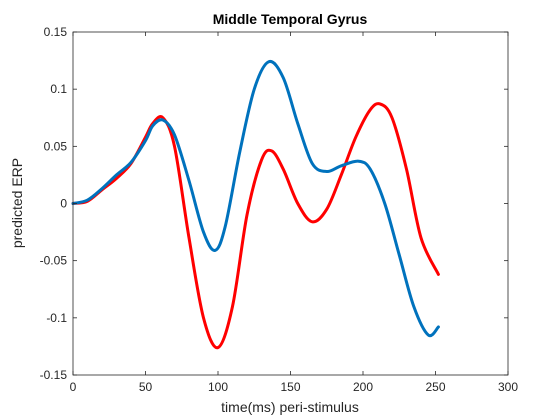 The image size is (560, 420). I want to click on x-tick-label: 100, so click(218, 387).